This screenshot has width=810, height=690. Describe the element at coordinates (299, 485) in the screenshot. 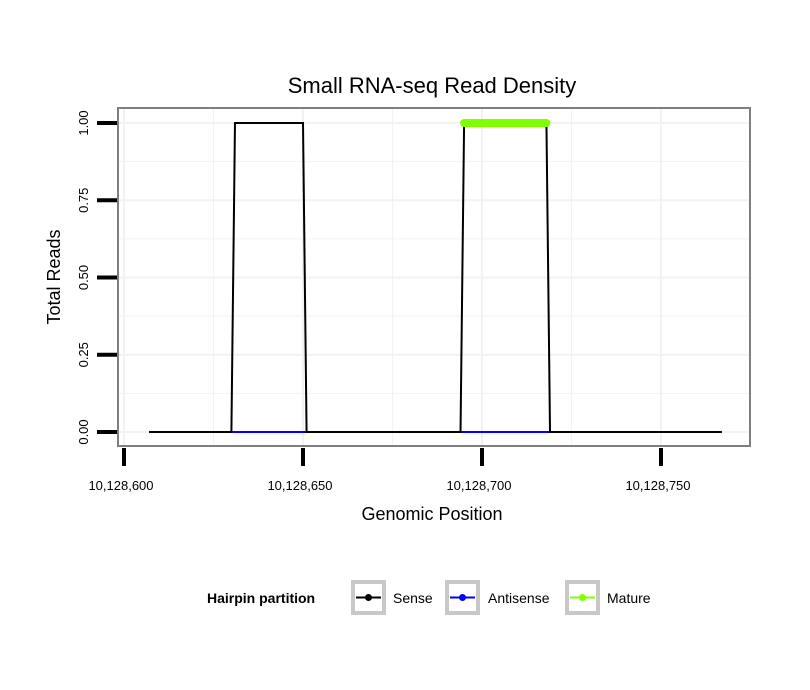

I see `x-tick-label: 10,128,650` at that location.